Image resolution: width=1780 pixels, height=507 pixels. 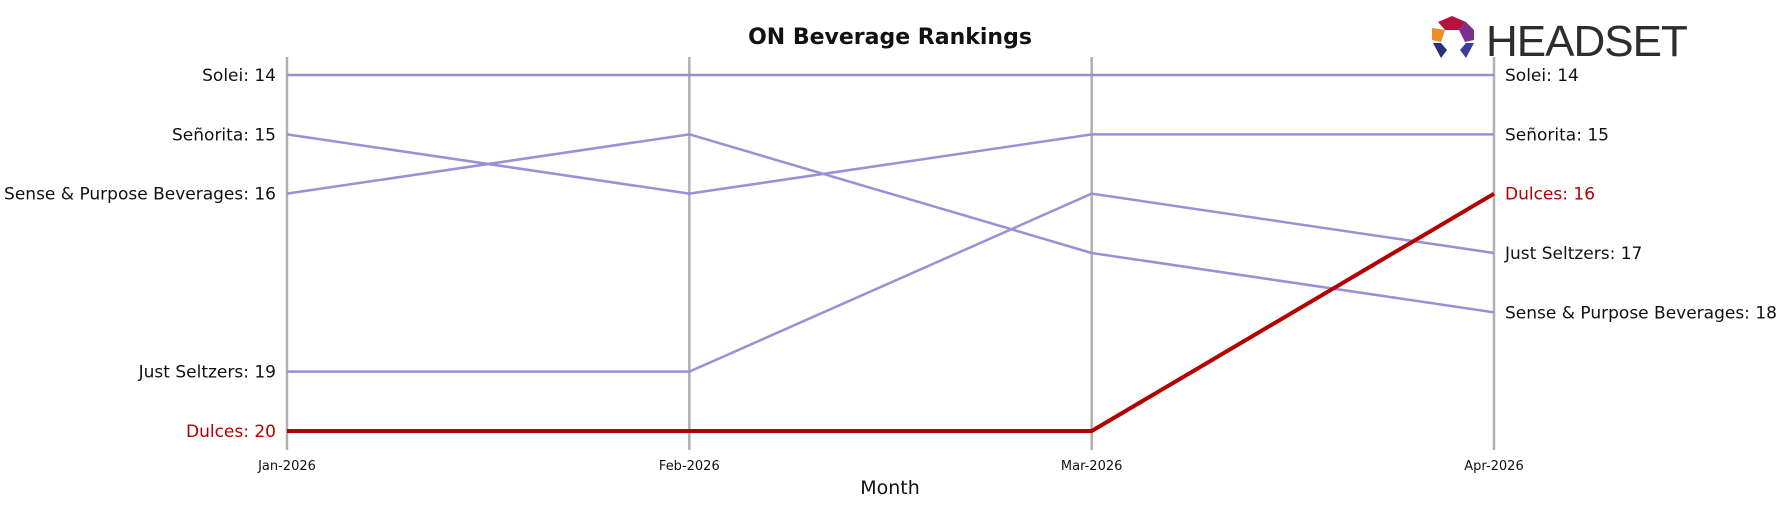 What do you see at coordinates (1542, 76) in the screenshot?
I see `right-rank-label: Solei: 14` at bounding box center [1542, 76].